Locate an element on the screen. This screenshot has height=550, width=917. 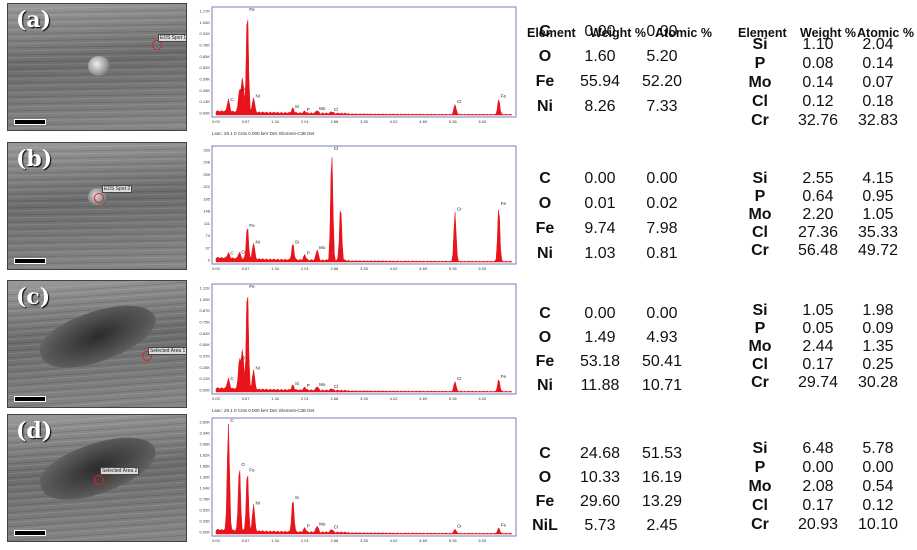
analysis-spot-label: Selected Area 2 is located at coordinates (120, 471).